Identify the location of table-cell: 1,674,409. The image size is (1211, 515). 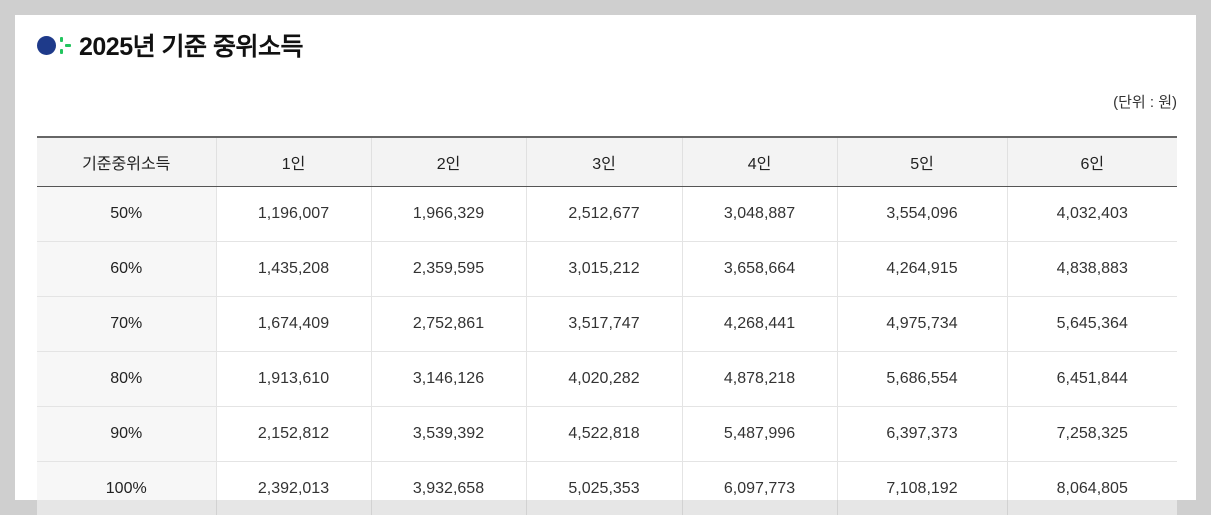
(294, 324).